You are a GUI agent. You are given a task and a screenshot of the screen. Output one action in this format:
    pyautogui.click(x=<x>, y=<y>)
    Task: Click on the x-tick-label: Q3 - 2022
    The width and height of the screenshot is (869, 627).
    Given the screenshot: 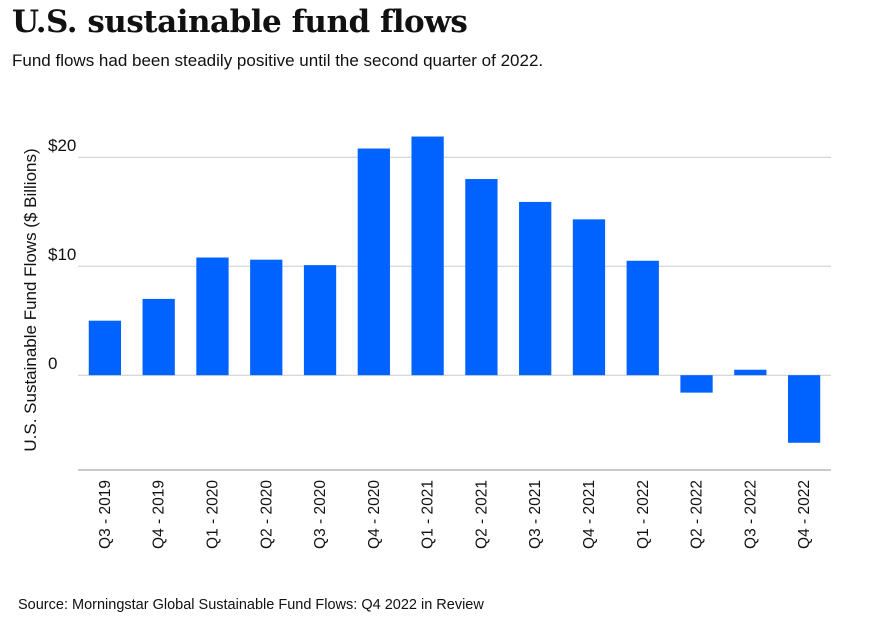 What is the action you would take?
    pyautogui.click(x=750, y=514)
    